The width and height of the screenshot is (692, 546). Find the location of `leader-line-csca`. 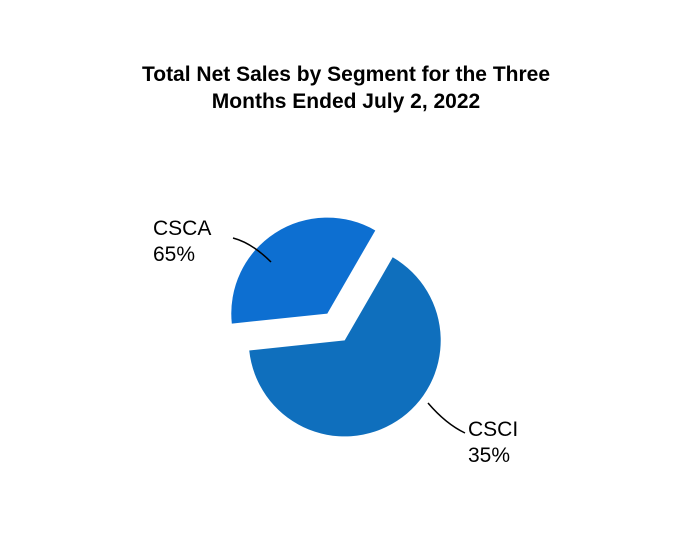

leader-line-csca is located at coordinates (252, 250).